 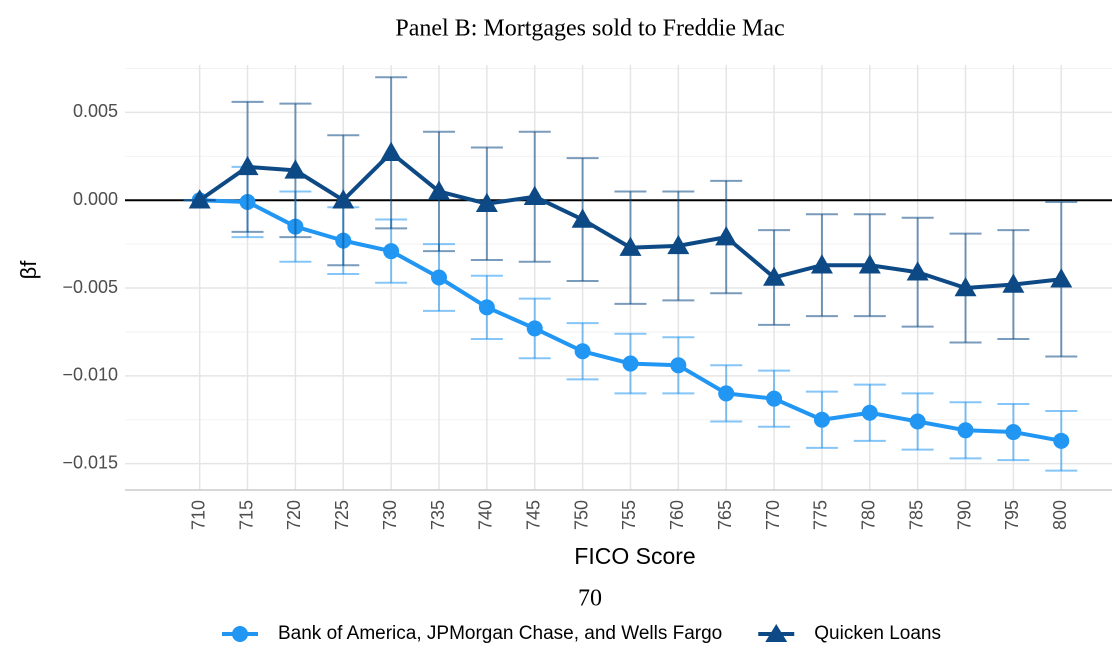 What do you see at coordinates (198, 515) in the screenshot?
I see `x-tick-label: 710` at bounding box center [198, 515].